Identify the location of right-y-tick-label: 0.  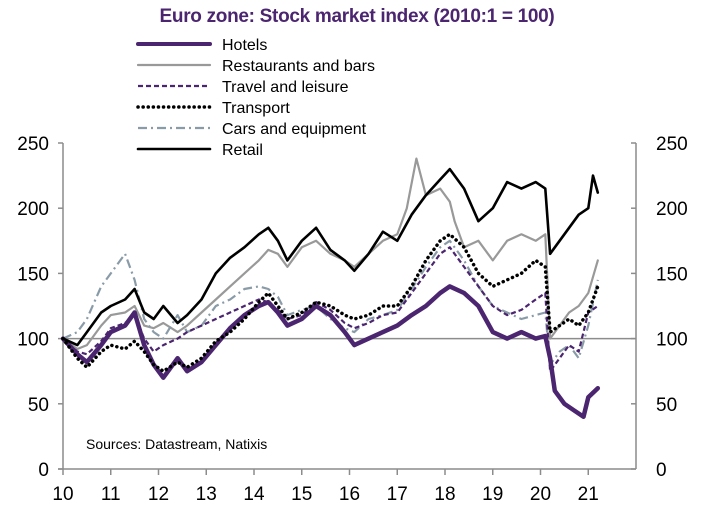
(661, 470).